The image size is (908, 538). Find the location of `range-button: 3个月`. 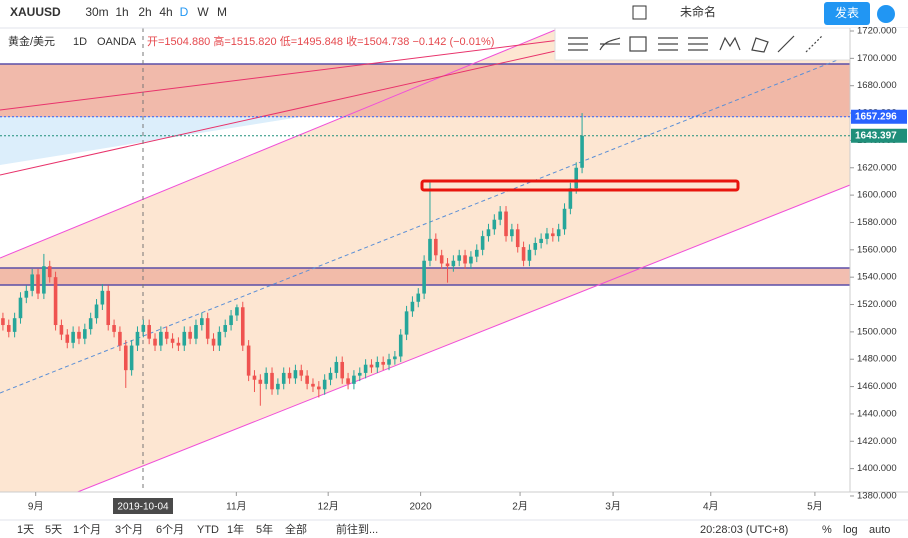

range-button: 3个月 is located at coordinates (129, 529).